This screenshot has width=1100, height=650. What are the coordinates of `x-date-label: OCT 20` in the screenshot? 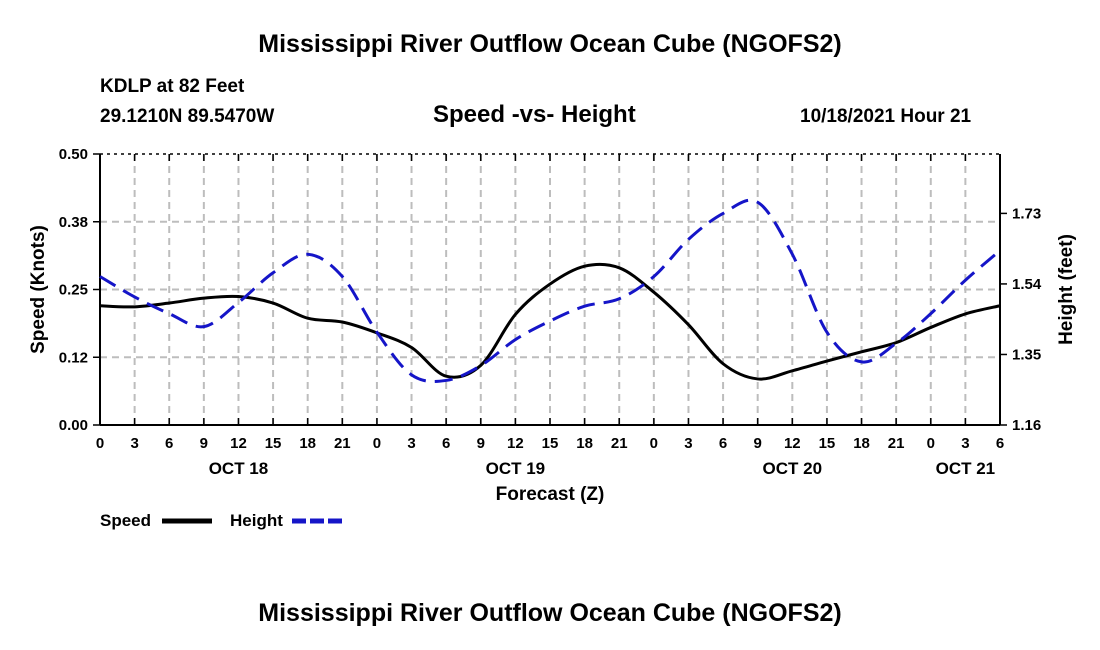 It's located at (793, 468).